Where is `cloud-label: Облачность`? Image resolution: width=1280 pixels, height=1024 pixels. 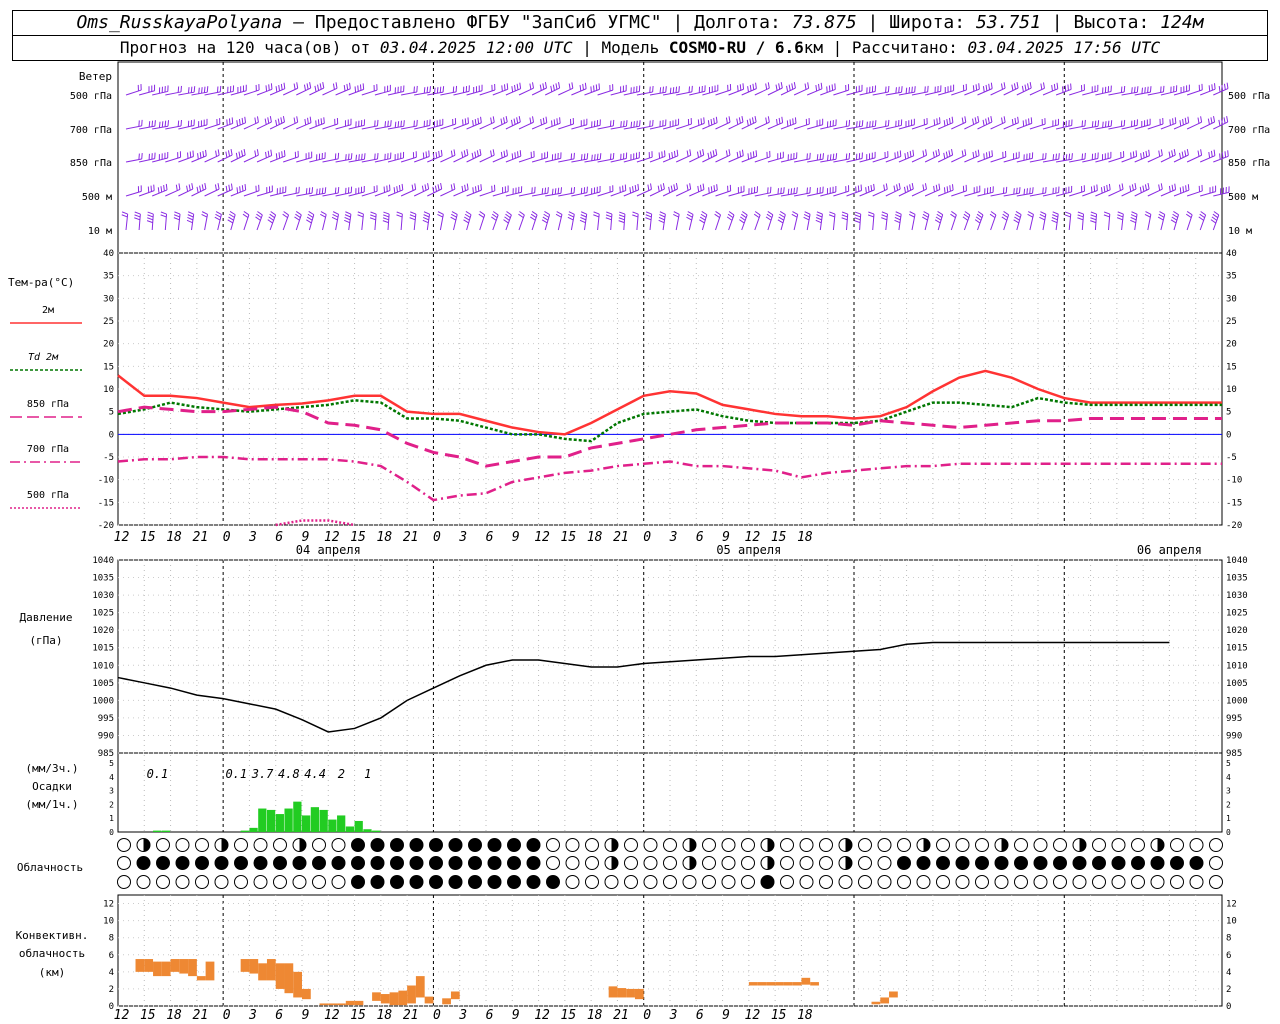 cloud-label: Облачность is located at coordinates (50, 867).